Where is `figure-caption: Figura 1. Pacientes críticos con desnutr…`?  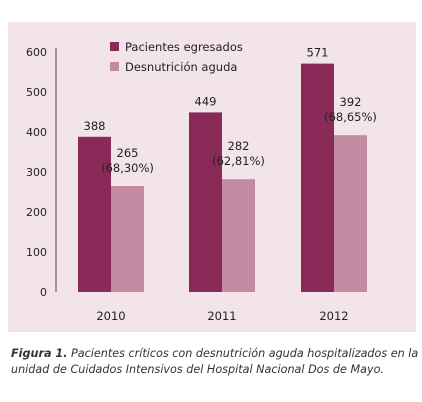
figure-caption: Figura 1. Pacientes críticos con desnutr… is located at coordinates (215, 362).